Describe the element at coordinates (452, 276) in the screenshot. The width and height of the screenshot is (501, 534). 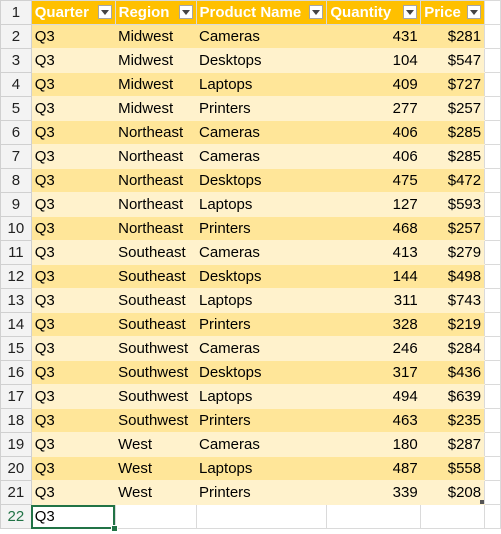
I see `cell-price: $498` at that location.